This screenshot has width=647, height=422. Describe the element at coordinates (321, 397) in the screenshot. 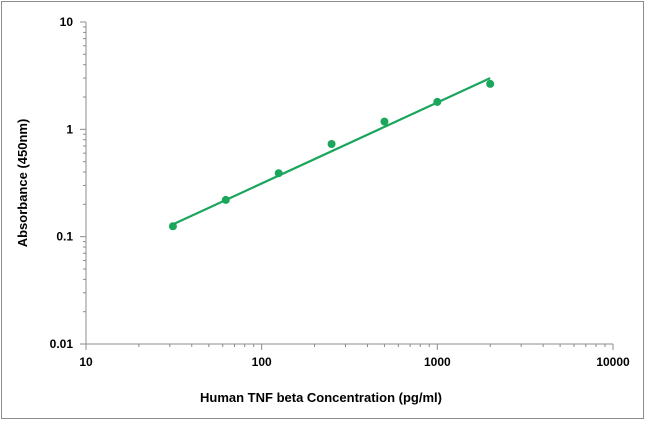

I see `x-axis-title: Human TNF beta Concentration (pg/ml)` at that location.